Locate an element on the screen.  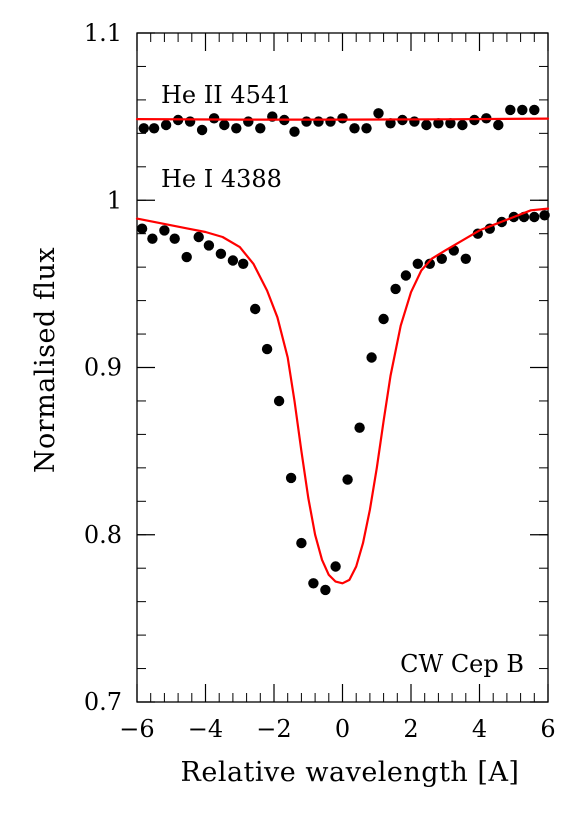
annotation-label: CW Cep B is located at coordinates (462, 664).